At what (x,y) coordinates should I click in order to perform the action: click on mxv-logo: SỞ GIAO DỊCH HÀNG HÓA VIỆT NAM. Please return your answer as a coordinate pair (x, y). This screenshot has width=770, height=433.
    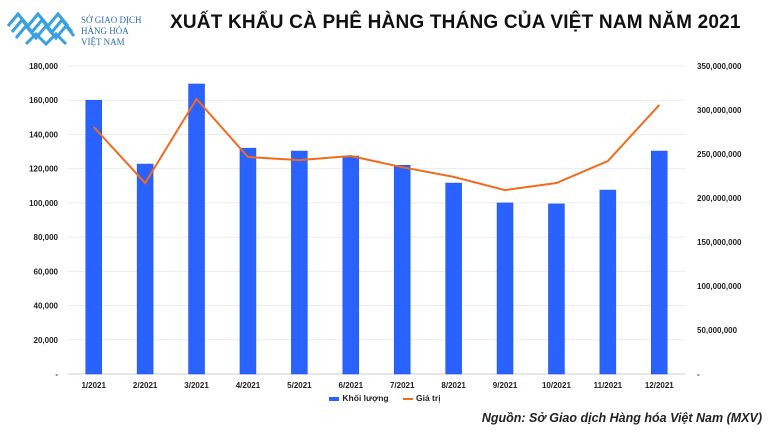
    Looking at the image, I should click on (81, 27).